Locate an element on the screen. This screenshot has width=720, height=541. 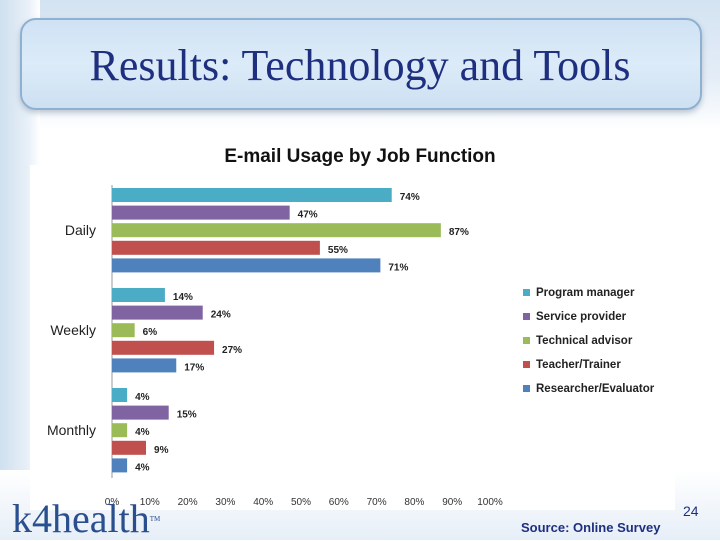
legend-label: Teacher/Trainer is located at coordinates (578, 365).